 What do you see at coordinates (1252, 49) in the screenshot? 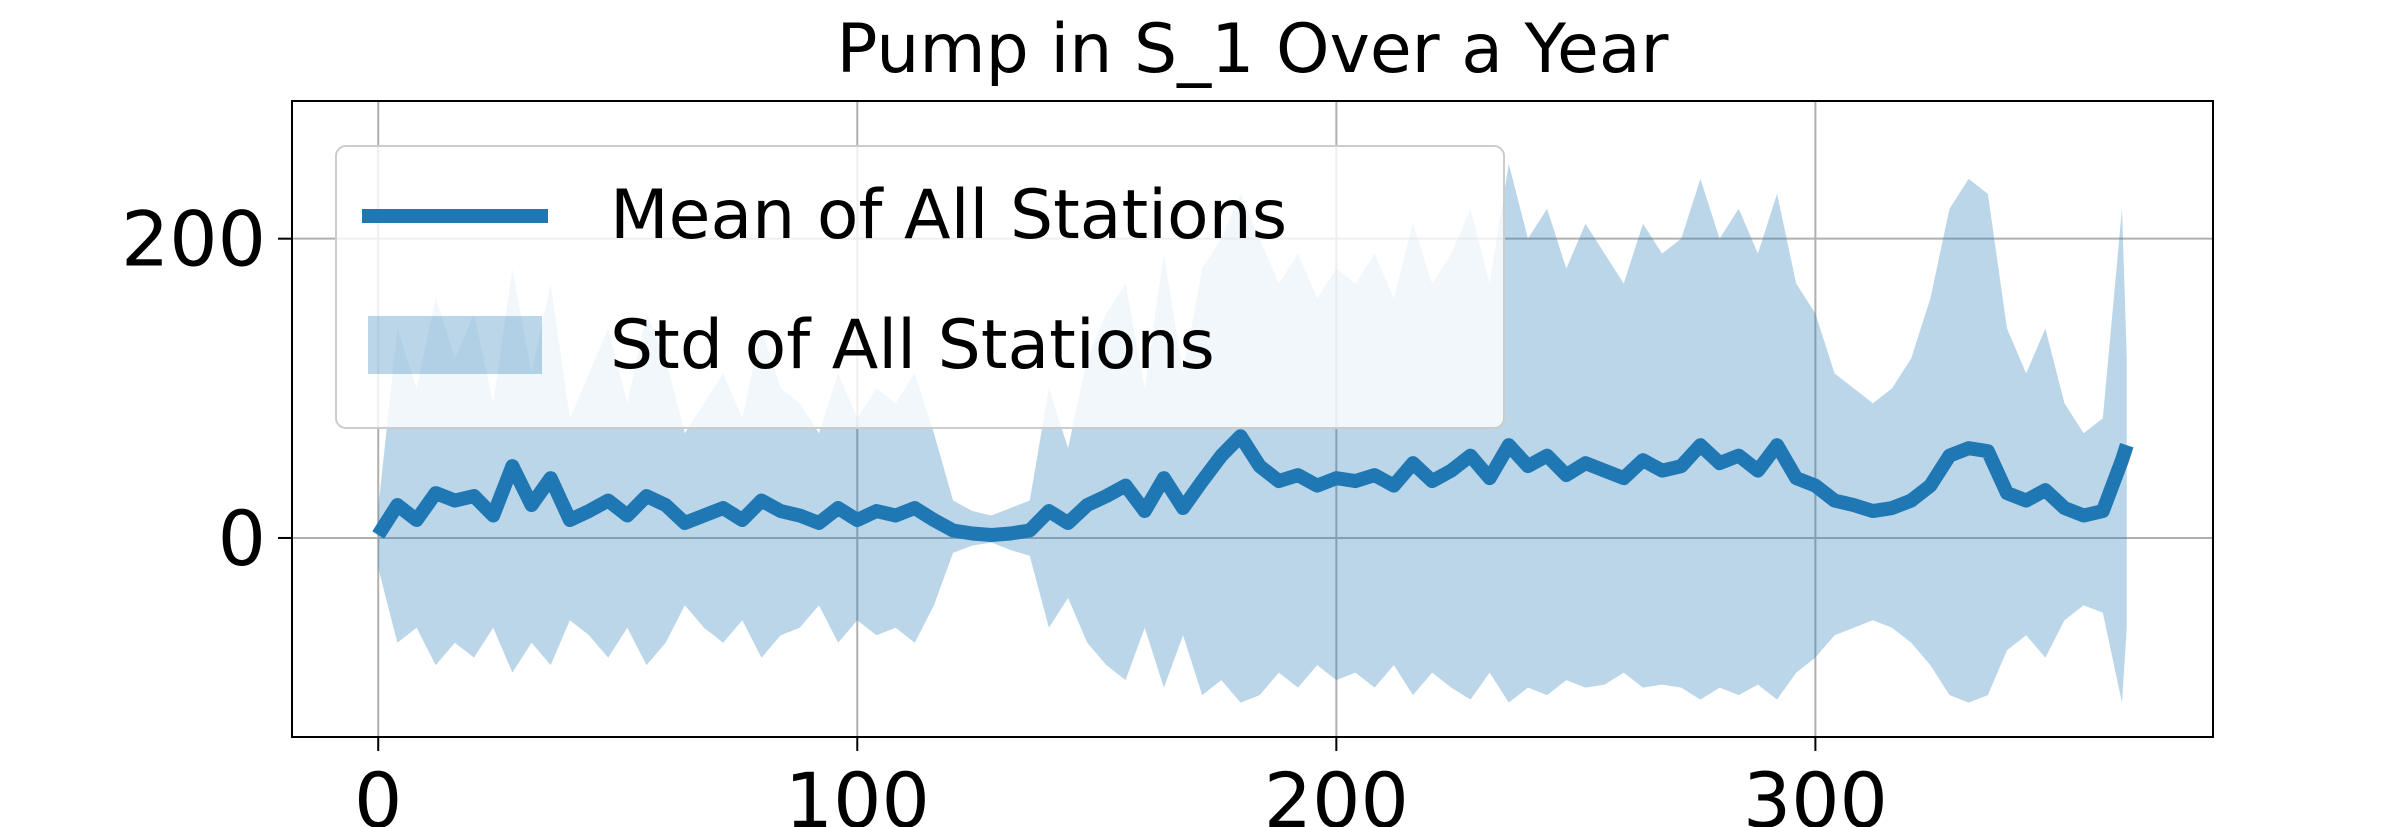
I see `chart-title: Pump in S_1 Over a Year` at bounding box center [1252, 49].